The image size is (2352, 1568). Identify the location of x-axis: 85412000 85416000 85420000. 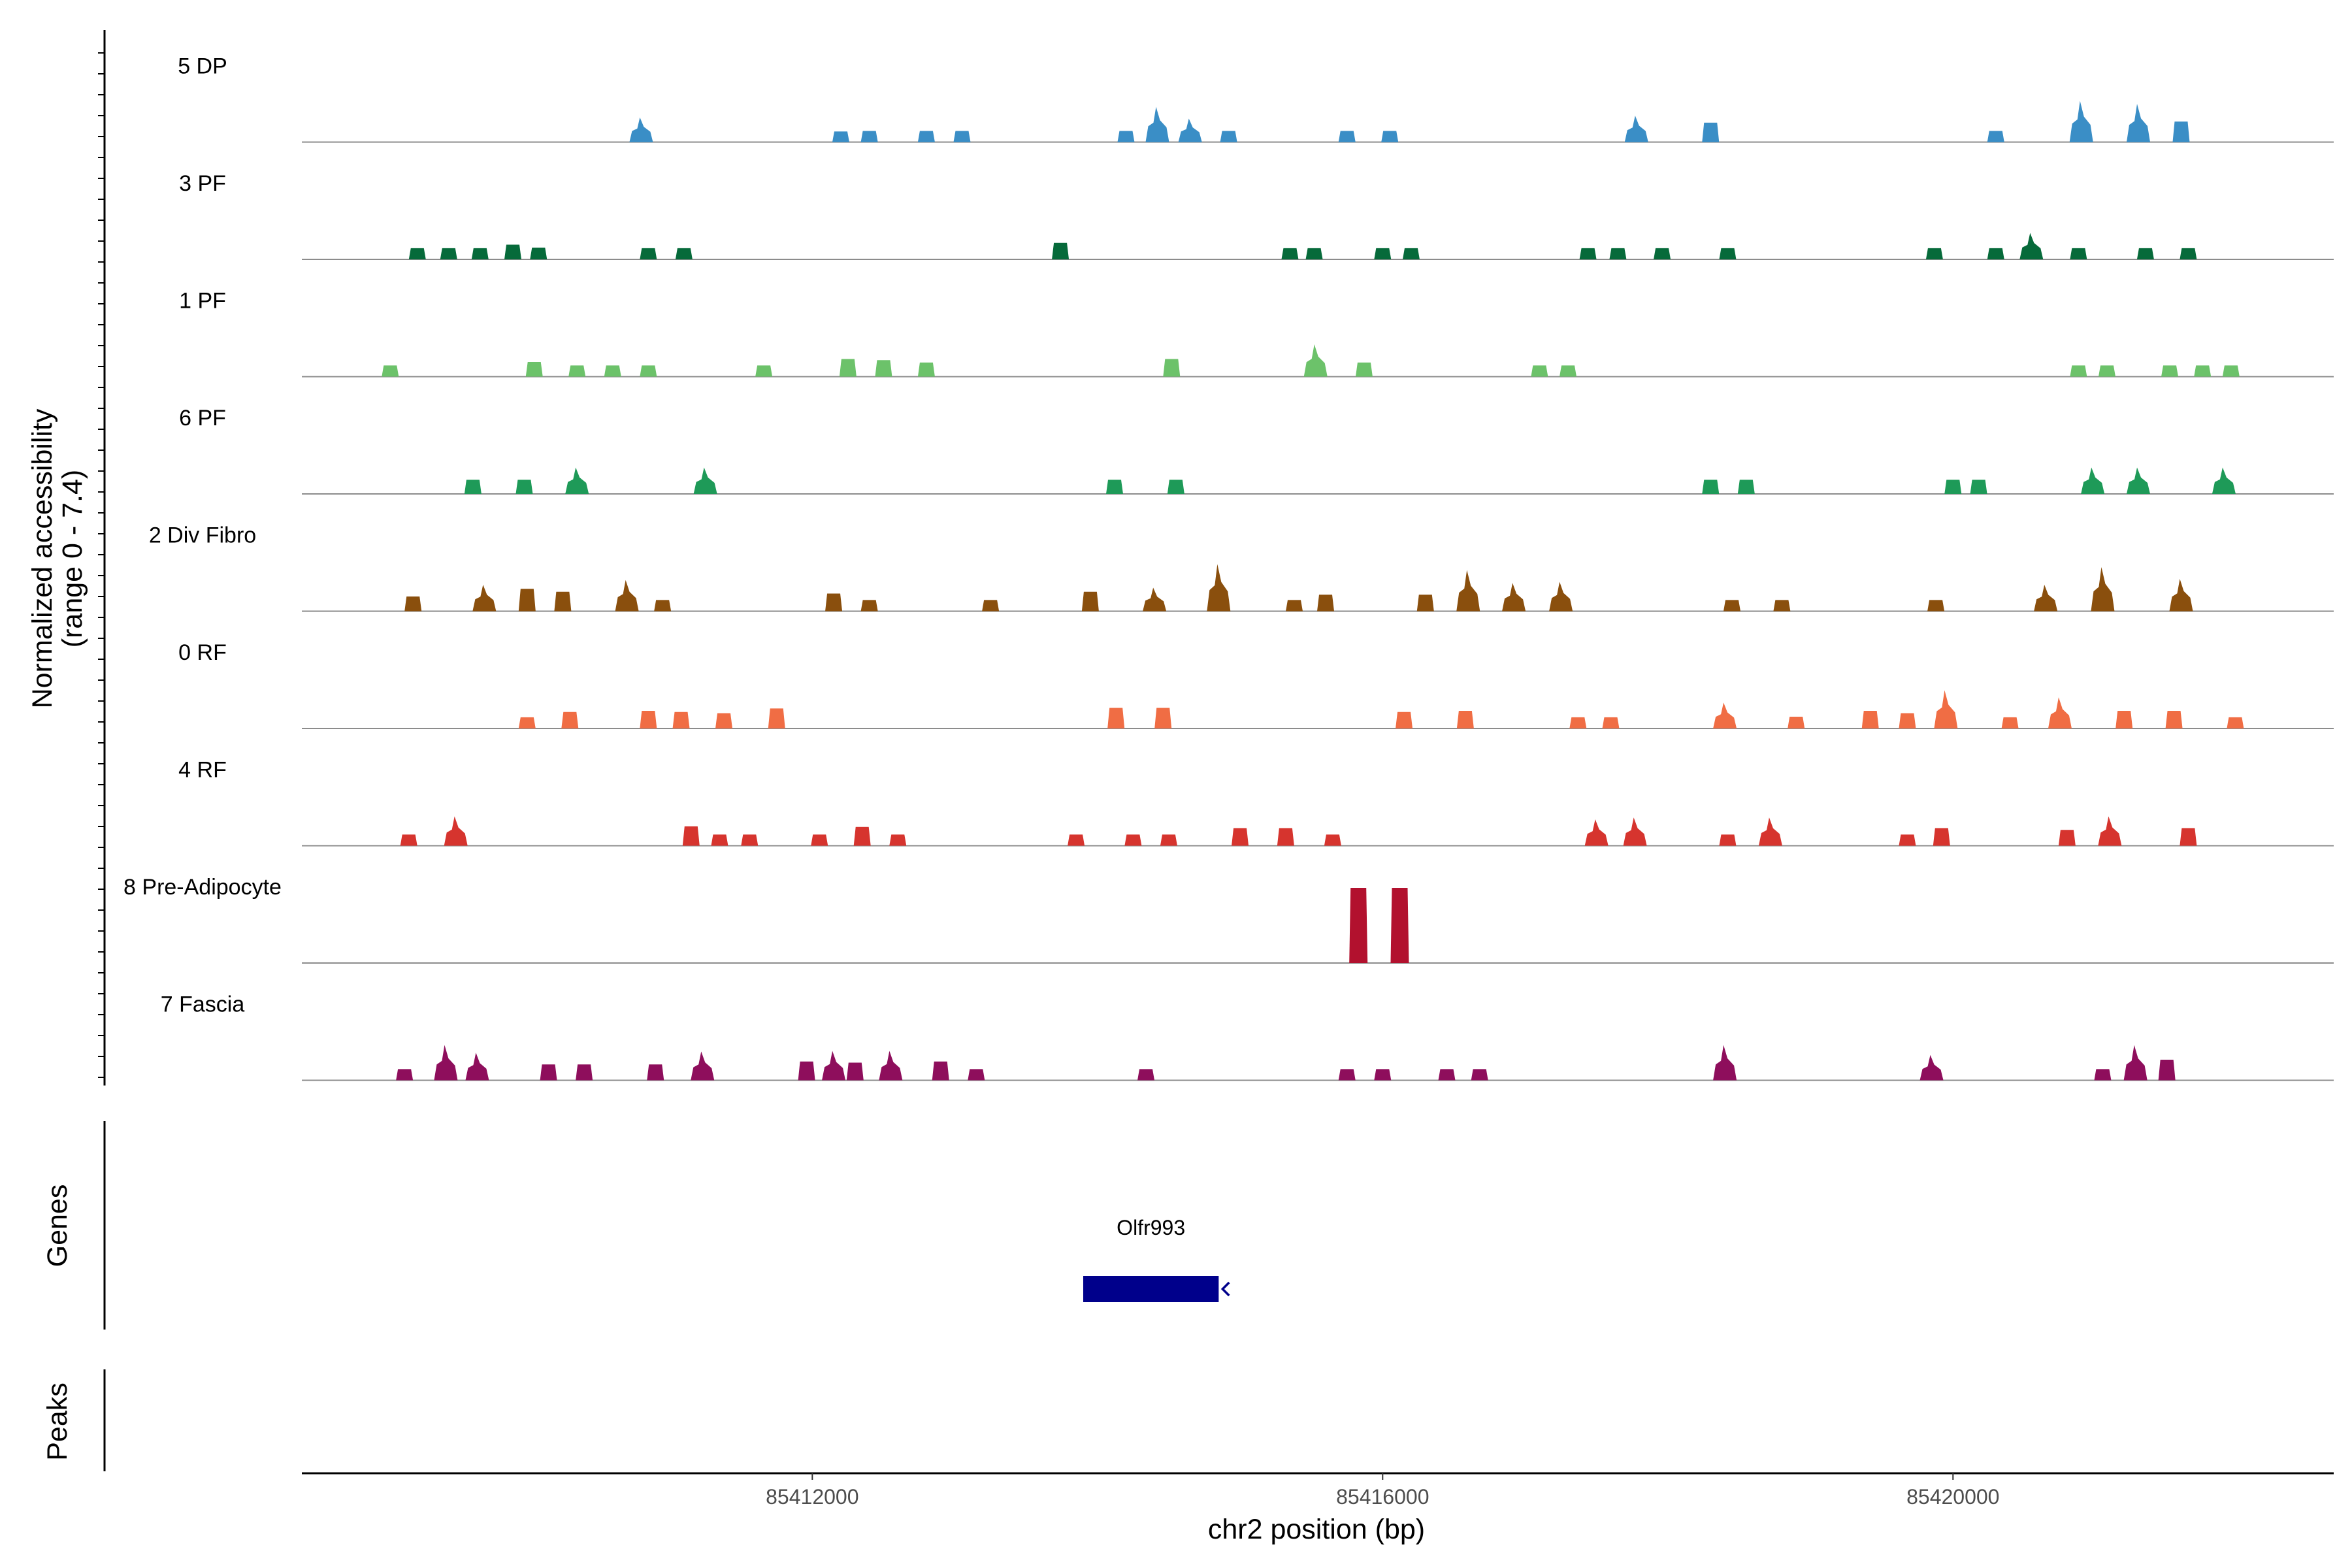
(1318, 1490).